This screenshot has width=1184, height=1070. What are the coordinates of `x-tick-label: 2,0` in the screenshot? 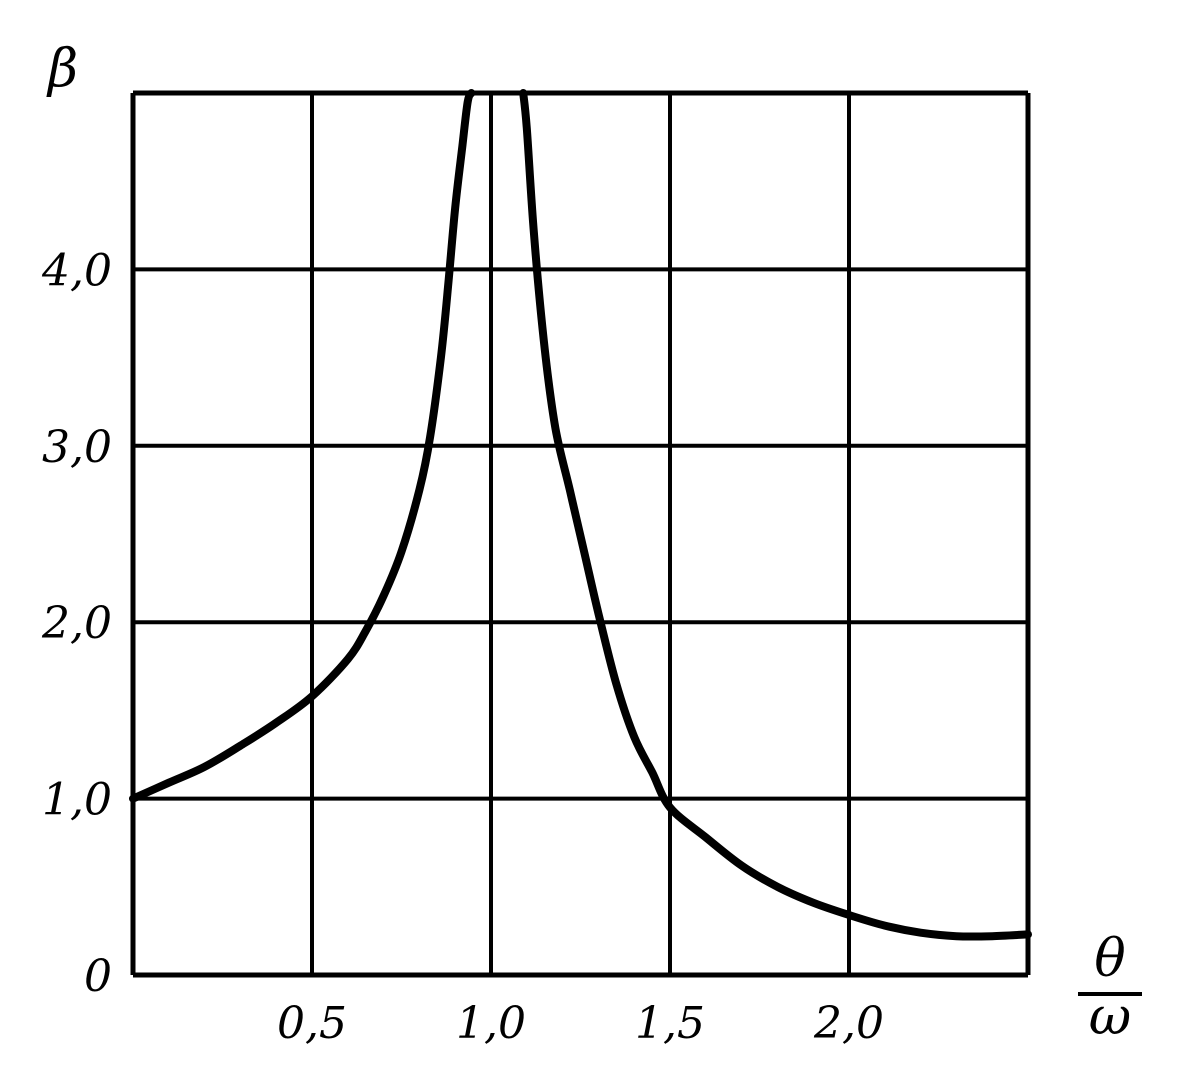 It's located at (848, 1023).